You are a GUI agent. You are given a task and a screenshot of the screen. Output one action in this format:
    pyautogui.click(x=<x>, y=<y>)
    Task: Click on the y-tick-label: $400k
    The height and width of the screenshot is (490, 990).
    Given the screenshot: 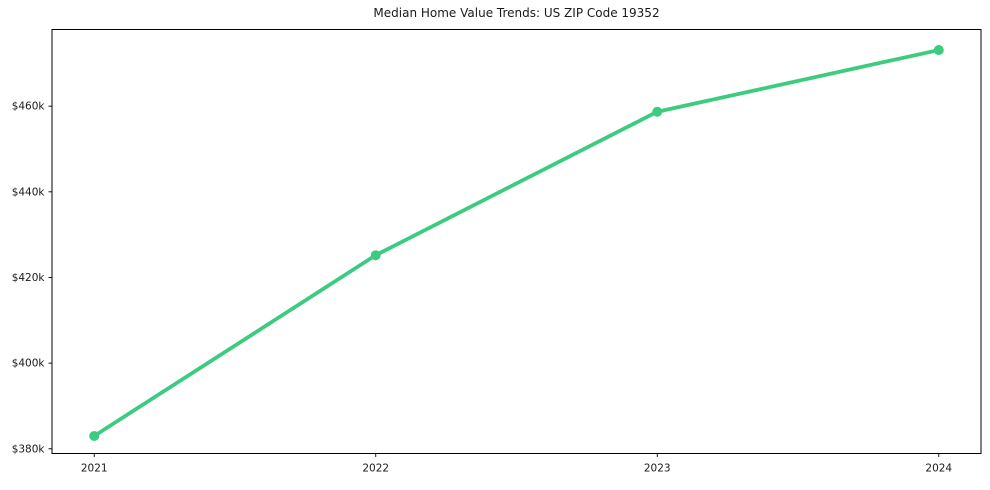 What is the action you would take?
    pyautogui.click(x=29, y=364)
    